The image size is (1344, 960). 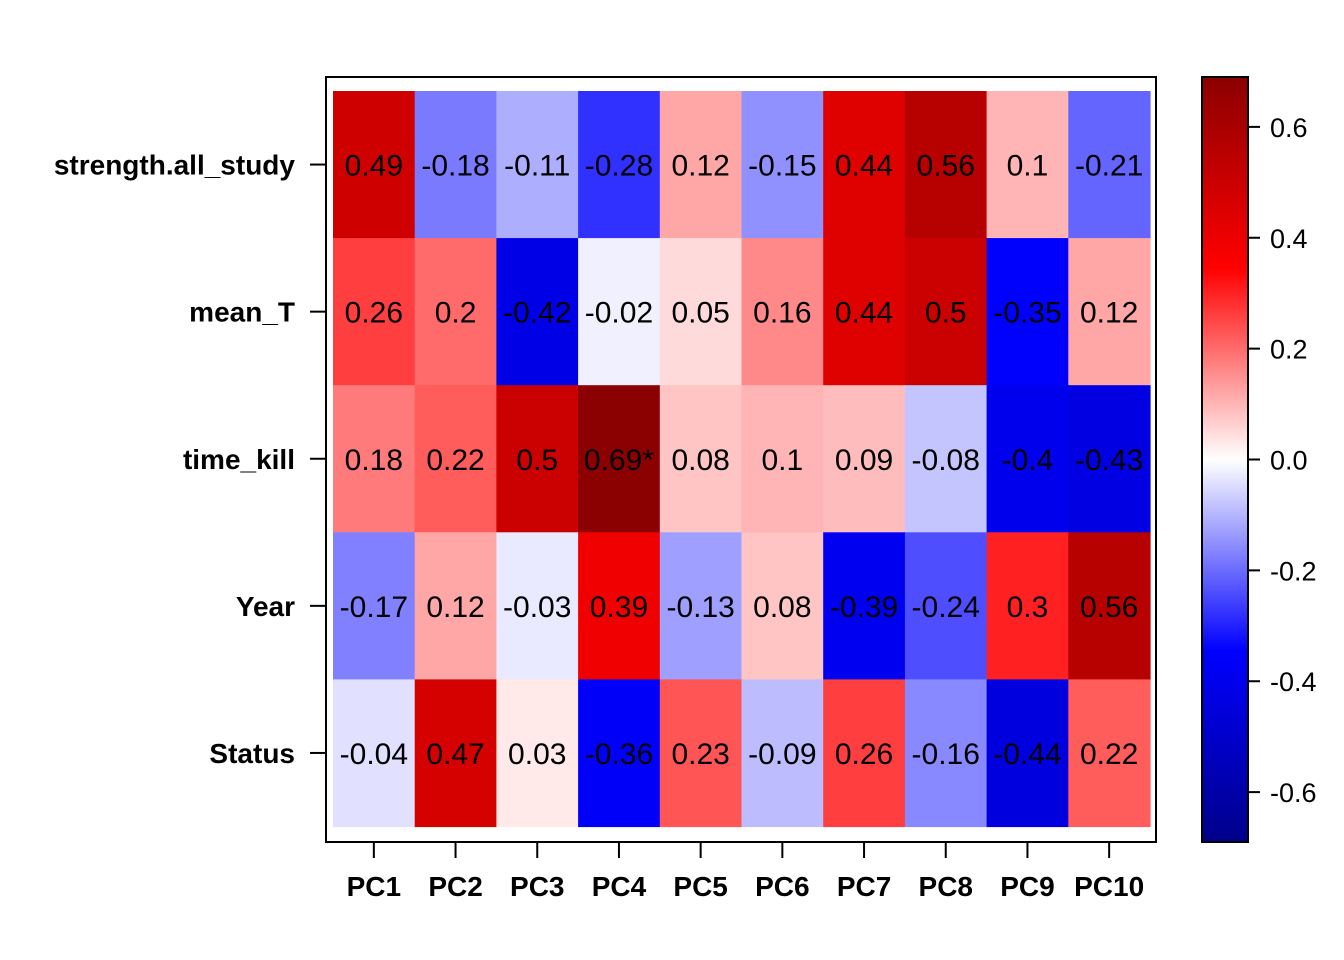 I want to click on colorbar-axis: -0.6 -0.4 -0.2 0.0 0.2 0.4 0.6, so click(x=1282, y=460).